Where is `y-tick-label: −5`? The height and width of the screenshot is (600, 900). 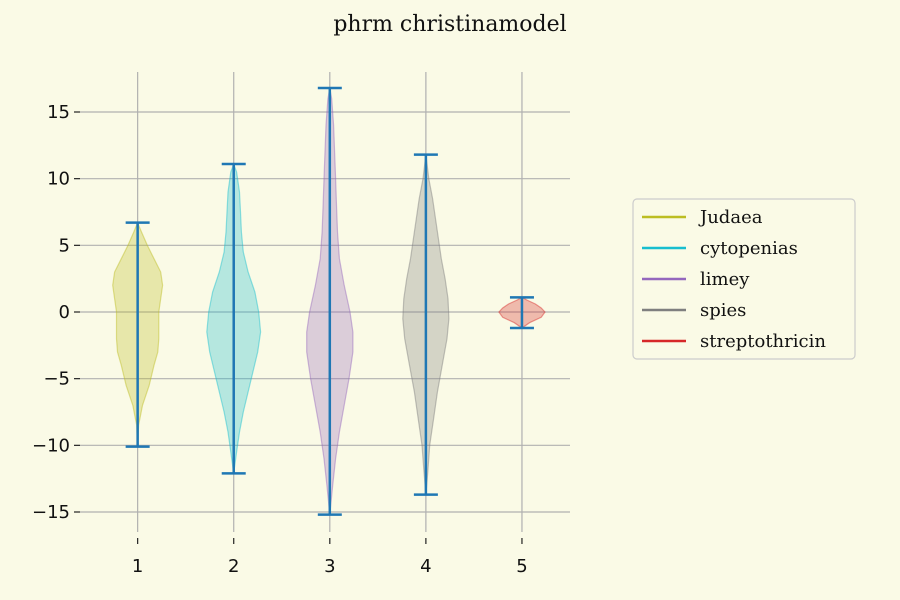
y-tick-label: −5 is located at coordinates (56, 379).